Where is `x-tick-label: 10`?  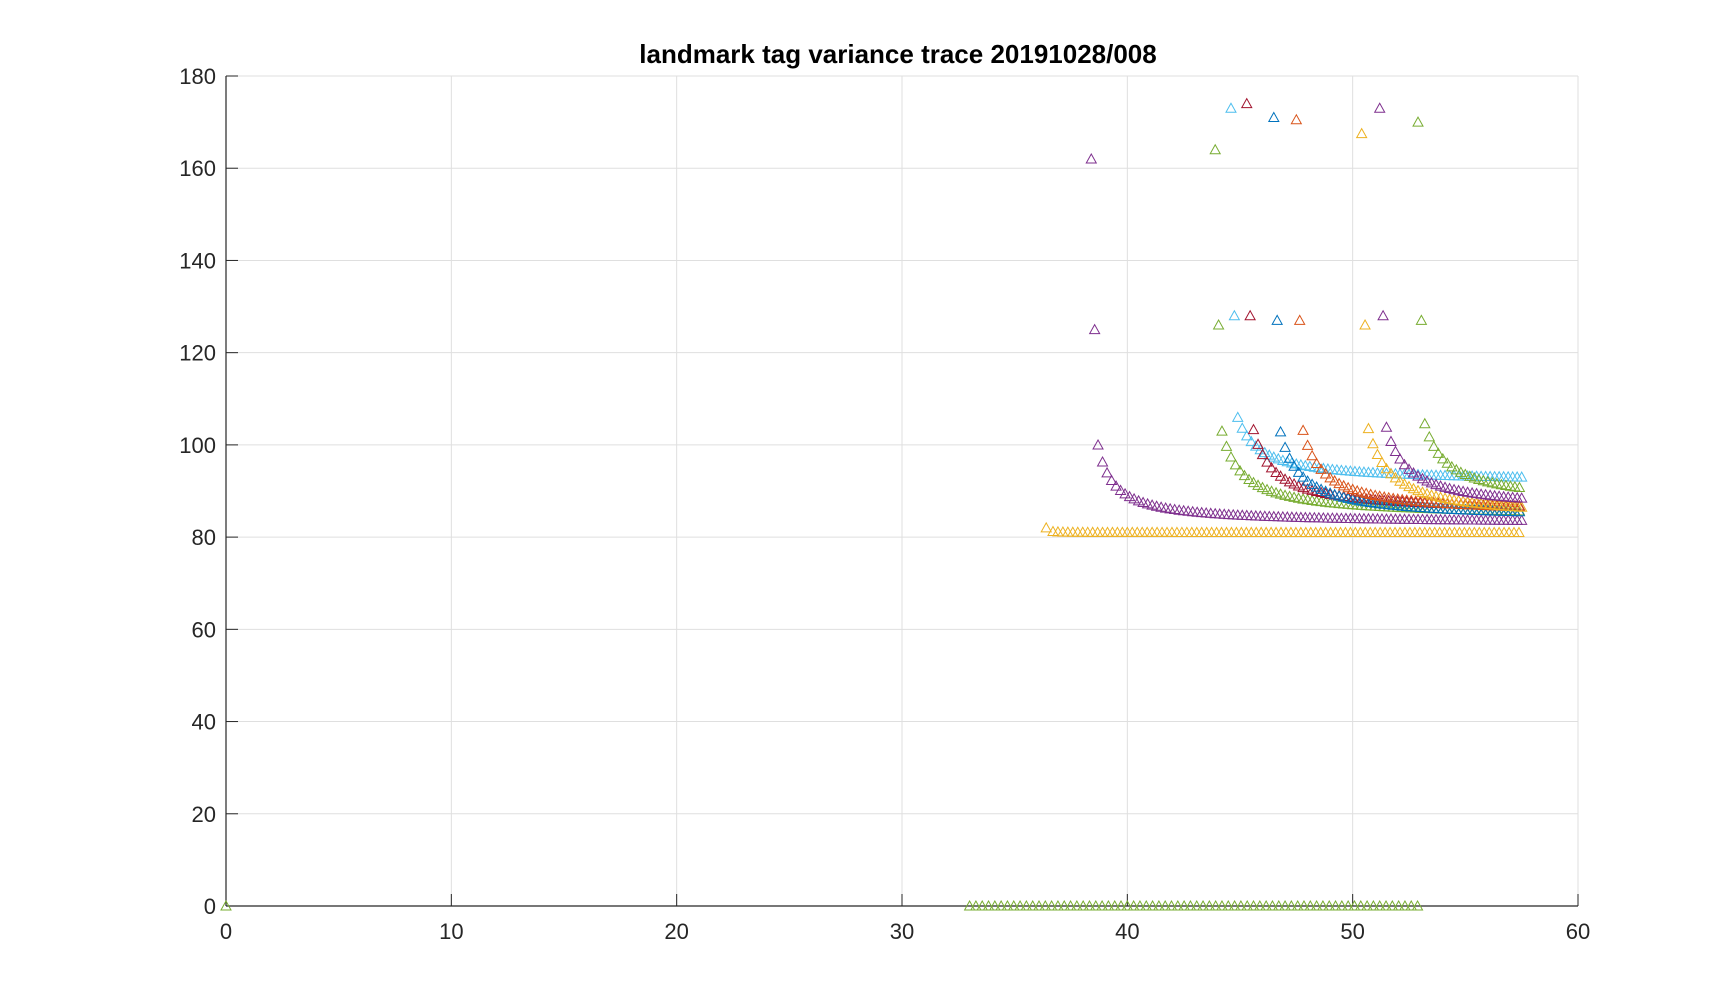
x-tick-label: 10 is located at coordinates (451, 931).